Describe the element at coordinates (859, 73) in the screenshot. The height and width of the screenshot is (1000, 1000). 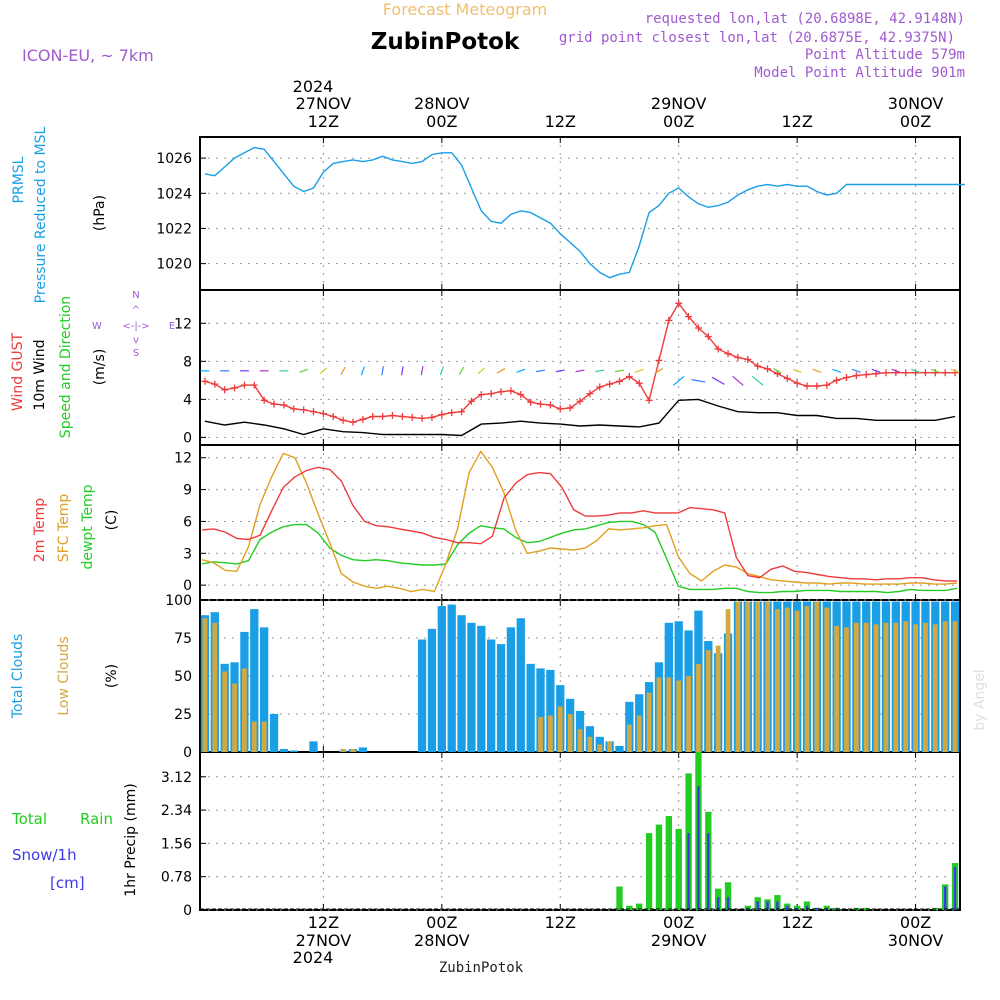
I see `model-altitude: Model Point Altitude 901m` at that location.